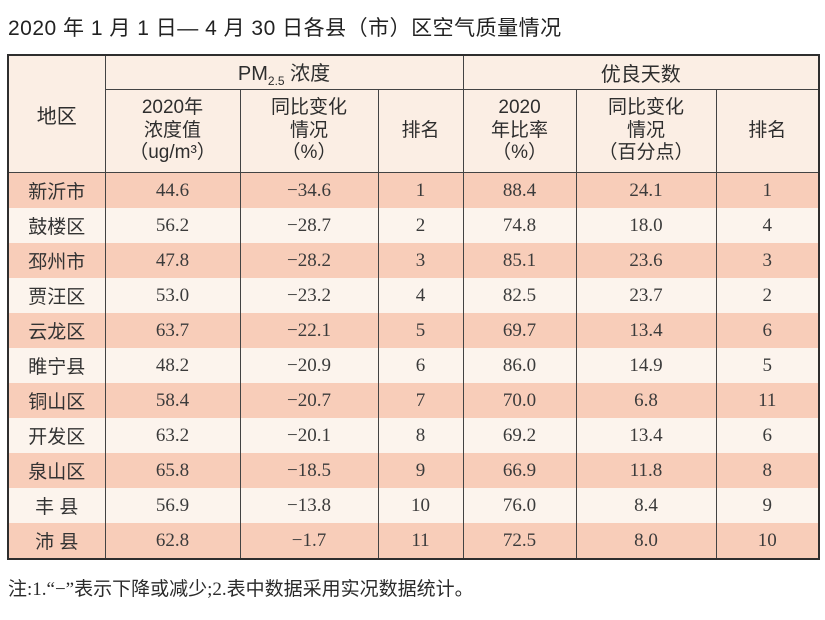 This screenshot has width=825, height=620. Describe the element at coordinates (309, 330) in the screenshot. I see `pm25-change-cell: −22.1` at that location.